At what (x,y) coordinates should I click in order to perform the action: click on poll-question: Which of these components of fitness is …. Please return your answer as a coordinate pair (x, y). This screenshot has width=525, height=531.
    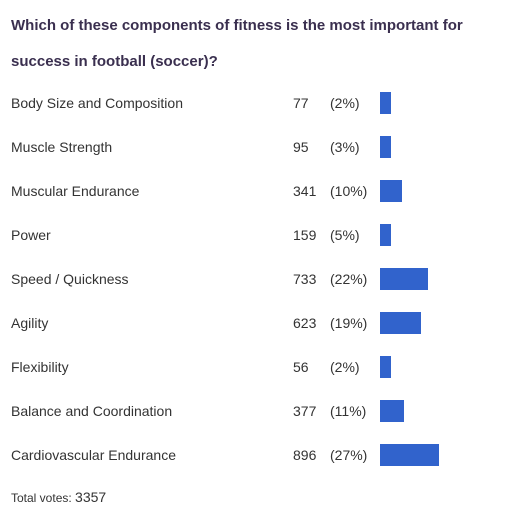
    Looking at the image, I should click on (237, 43).